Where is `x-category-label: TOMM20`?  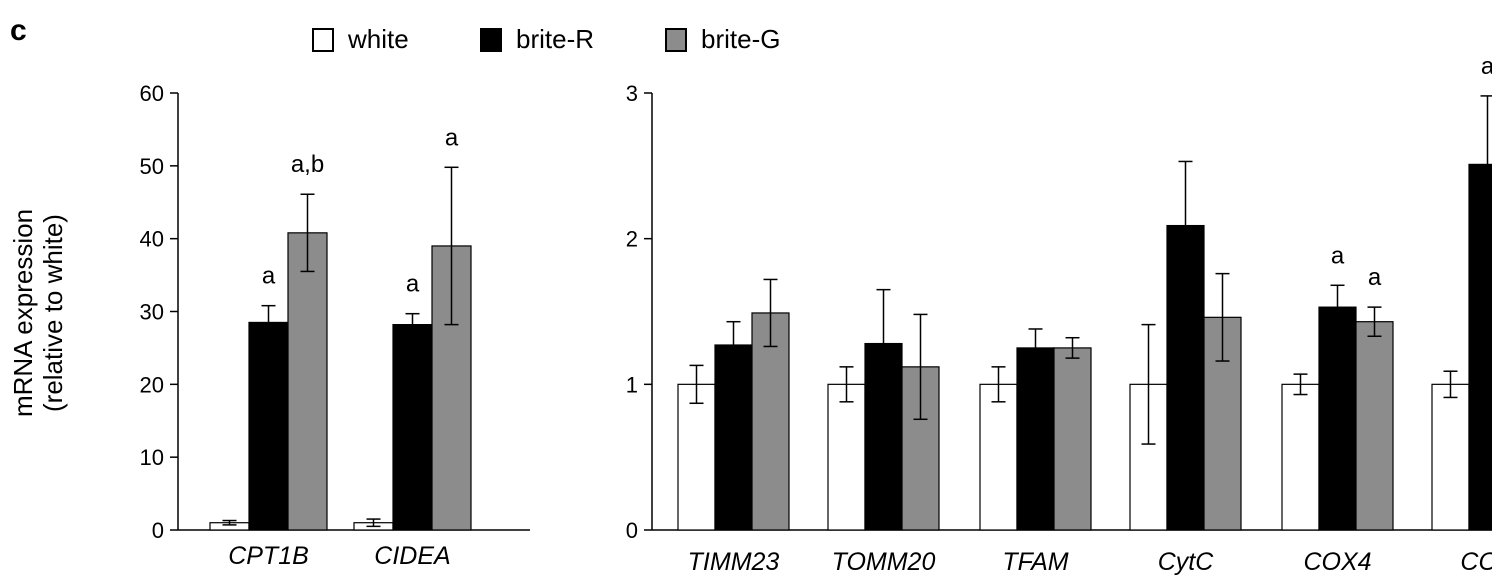
x-category-label: TOMM20 is located at coordinates (884, 562).